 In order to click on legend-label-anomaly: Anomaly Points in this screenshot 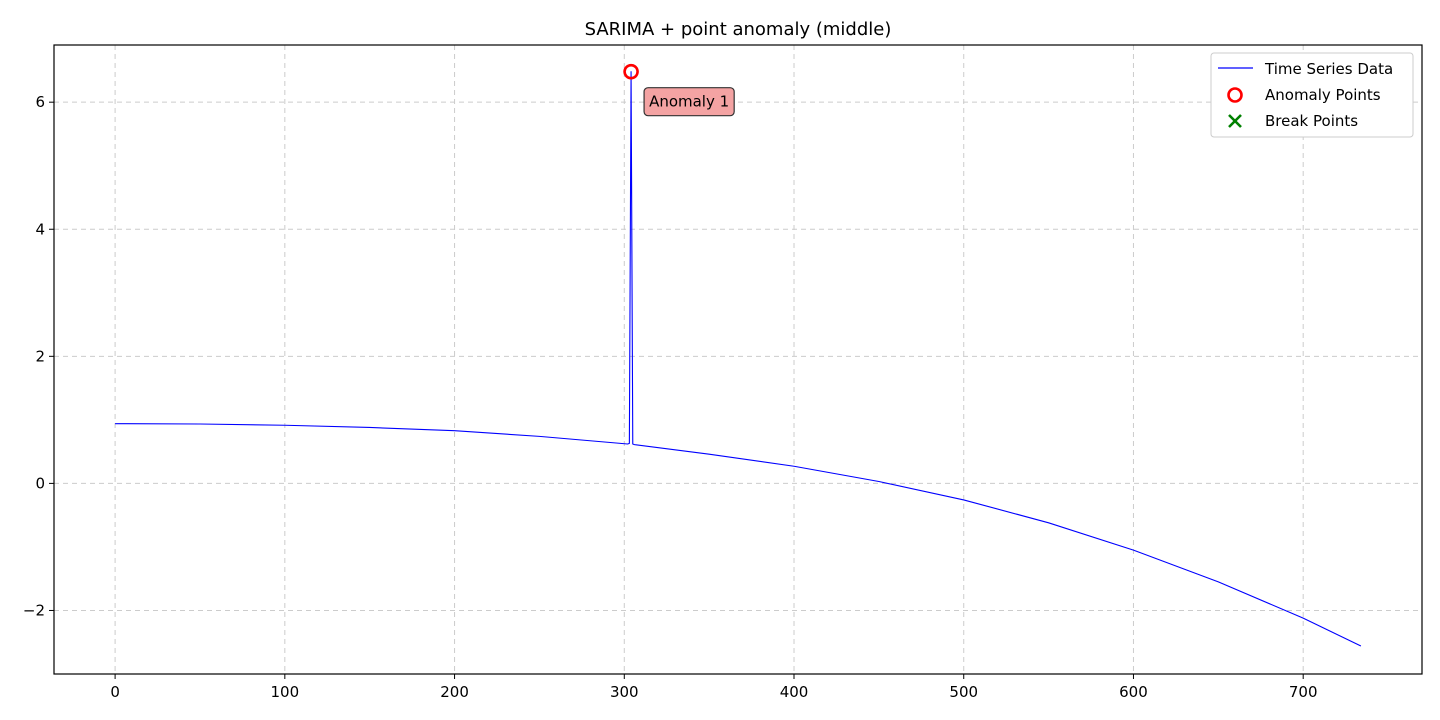, I will do `click(1323, 95)`.